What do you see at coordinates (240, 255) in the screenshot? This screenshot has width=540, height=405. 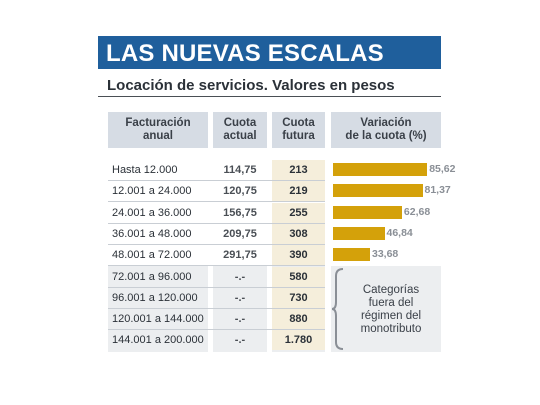 I see `table-cell-cuota-actual: 291,75` at bounding box center [240, 255].